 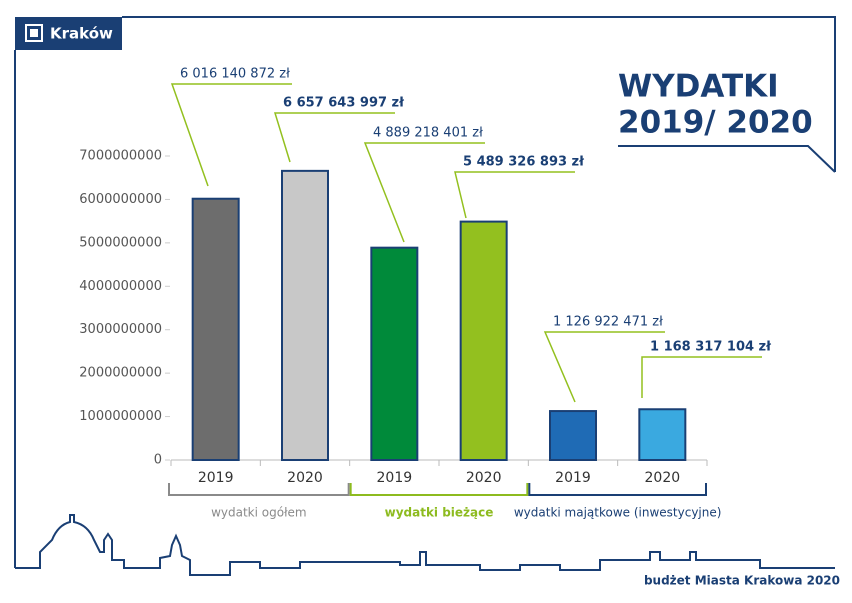 What do you see at coordinates (258, 513) in the screenshot?
I see `group-label: wydatki ogółem` at bounding box center [258, 513].